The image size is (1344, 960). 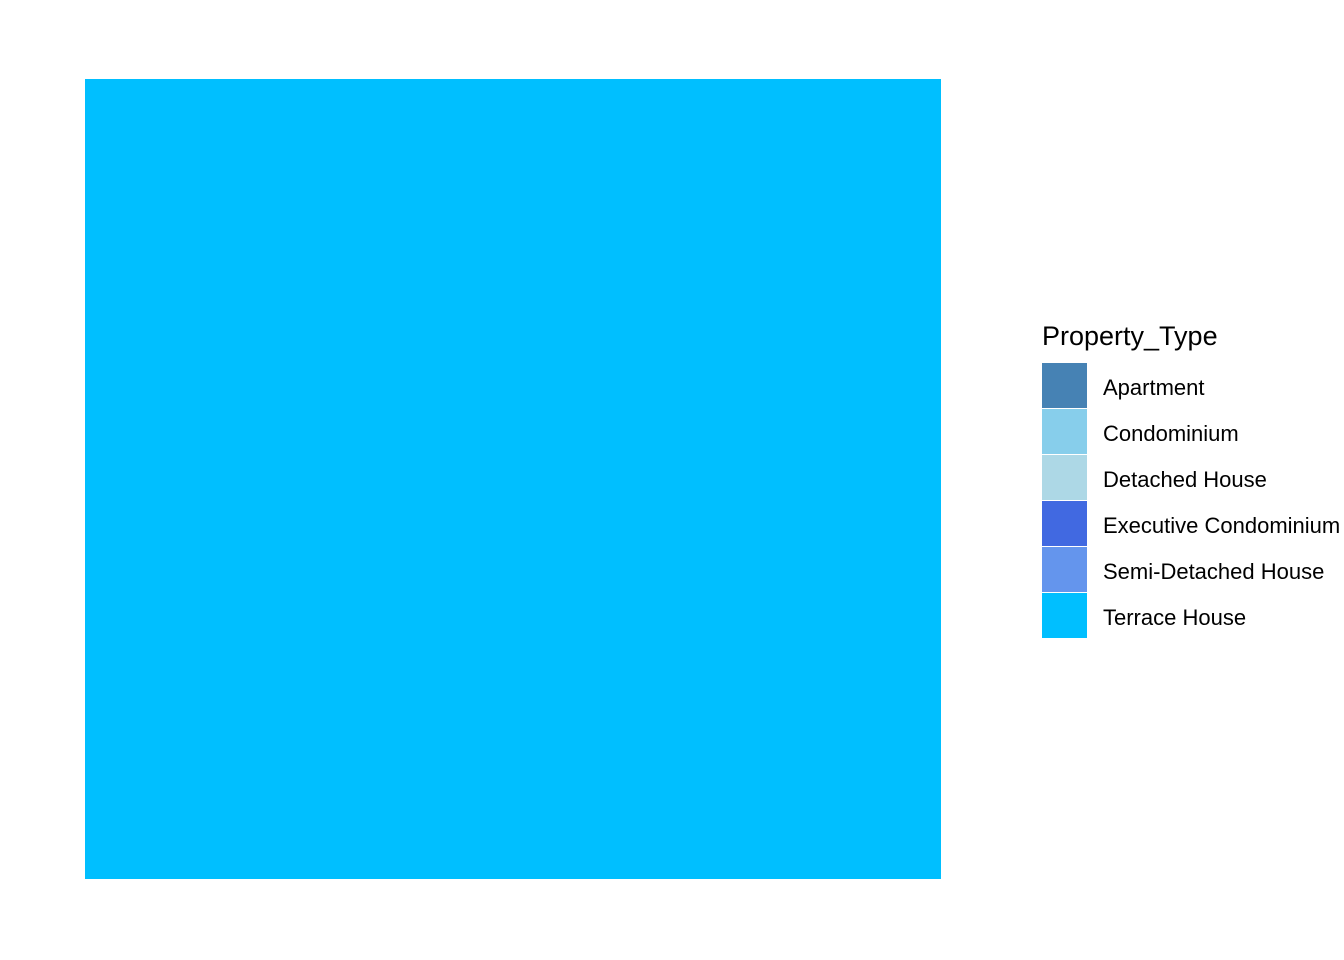 I want to click on legend-item-semi-detached-house: Semi-Detached House, so click(x=1183, y=569).